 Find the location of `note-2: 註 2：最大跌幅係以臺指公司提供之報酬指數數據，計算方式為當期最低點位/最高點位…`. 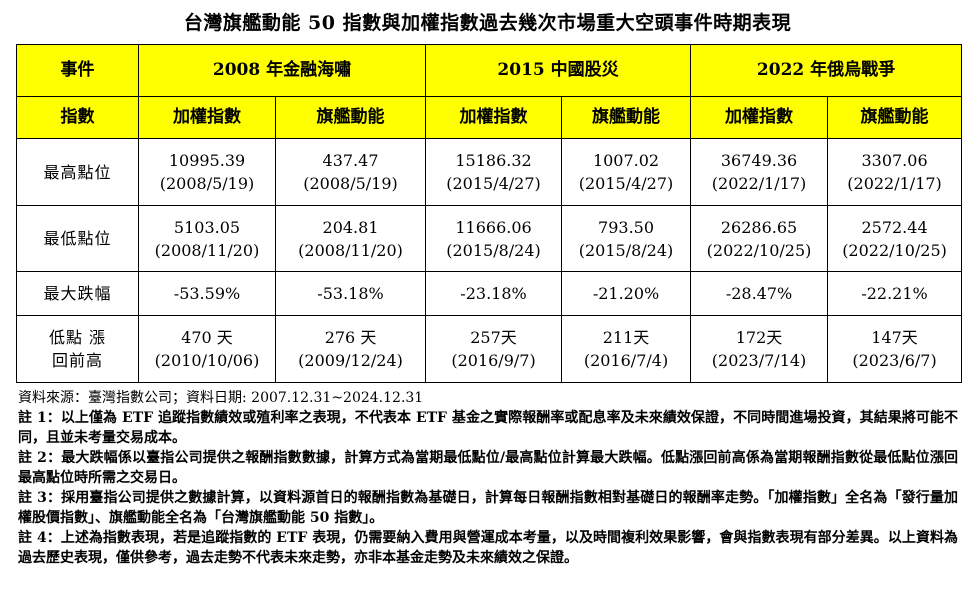

note-2: 註 2：最大跌幅係以臺指公司提供之報酬指數數據，計算方式為當期最低點位/最高點位… is located at coordinates (488, 468).